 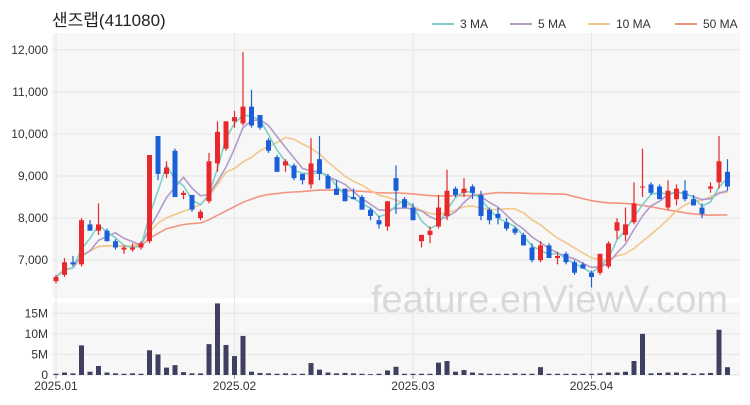 What do you see at coordinates (33, 260) in the screenshot?
I see `price-tick-label: 7,000` at bounding box center [33, 260].